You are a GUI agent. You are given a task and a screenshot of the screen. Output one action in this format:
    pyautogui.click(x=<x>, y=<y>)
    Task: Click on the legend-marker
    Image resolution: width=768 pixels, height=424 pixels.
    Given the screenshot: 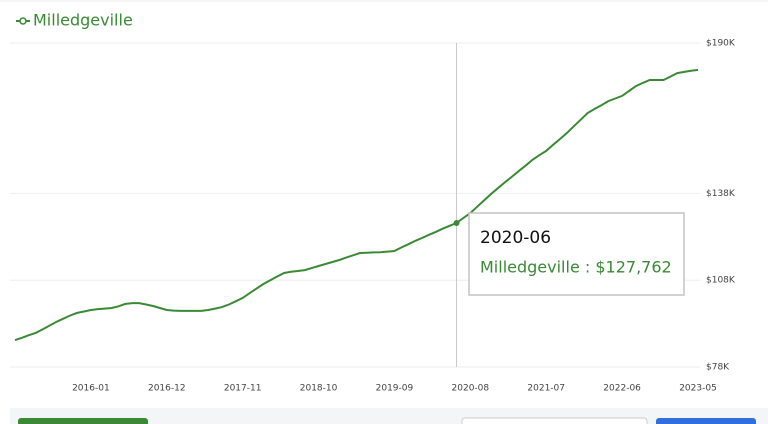 What is the action you would take?
    pyautogui.click(x=23, y=21)
    